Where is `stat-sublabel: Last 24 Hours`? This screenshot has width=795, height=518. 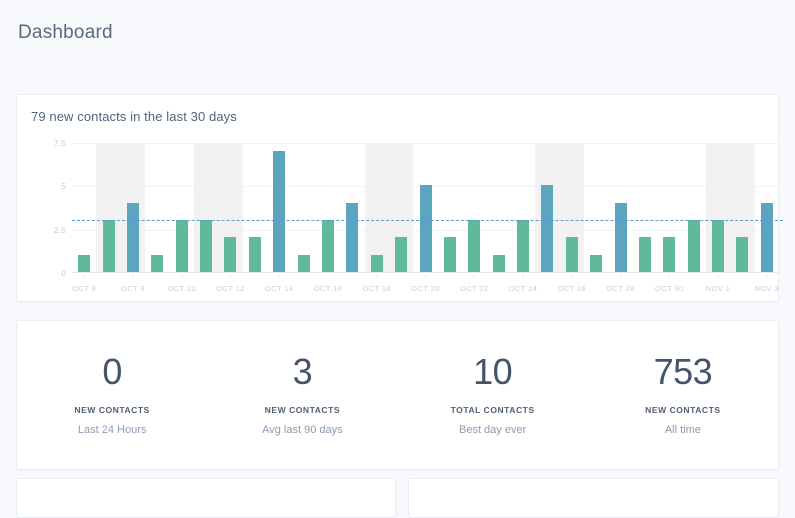 stat-sublabel: Last 24 Hours is located at coordinates (112, 429).